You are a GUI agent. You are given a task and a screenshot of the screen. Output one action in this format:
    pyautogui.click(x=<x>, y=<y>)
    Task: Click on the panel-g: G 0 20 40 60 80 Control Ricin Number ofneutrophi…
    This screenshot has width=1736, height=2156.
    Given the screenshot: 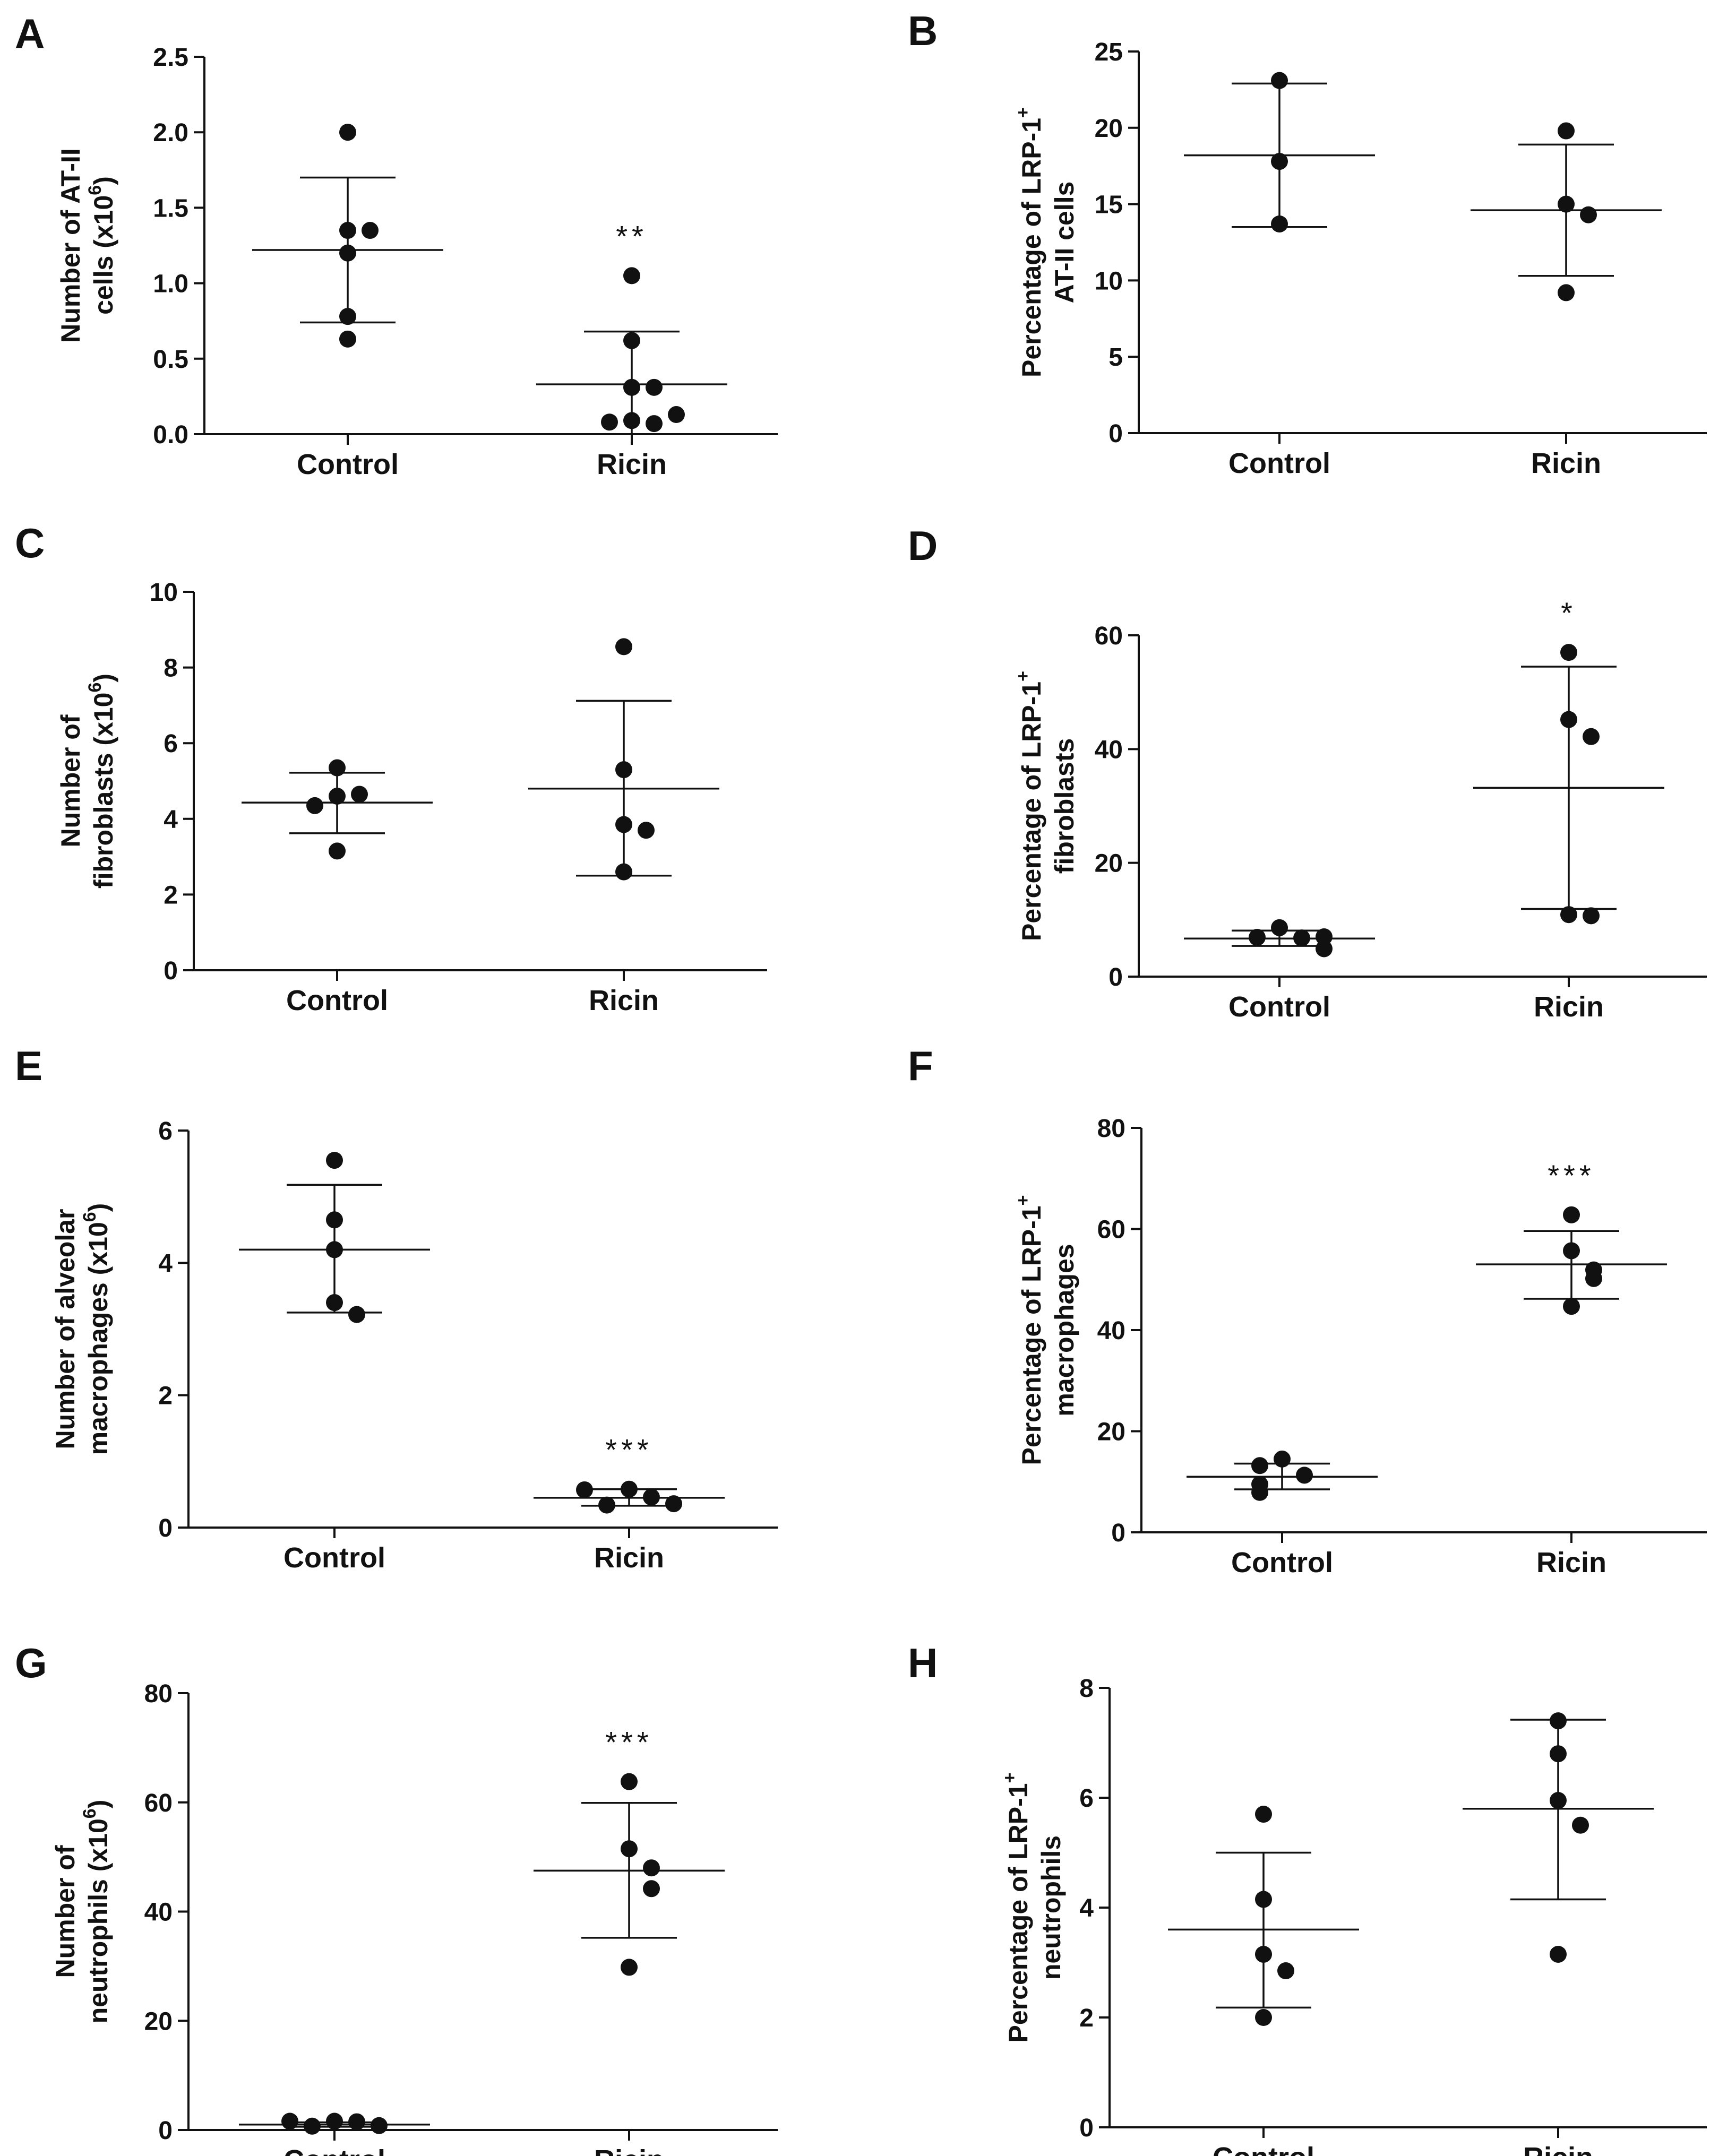 What is the action you would take?
    pyautogui.click(x=396, y=1898)
    